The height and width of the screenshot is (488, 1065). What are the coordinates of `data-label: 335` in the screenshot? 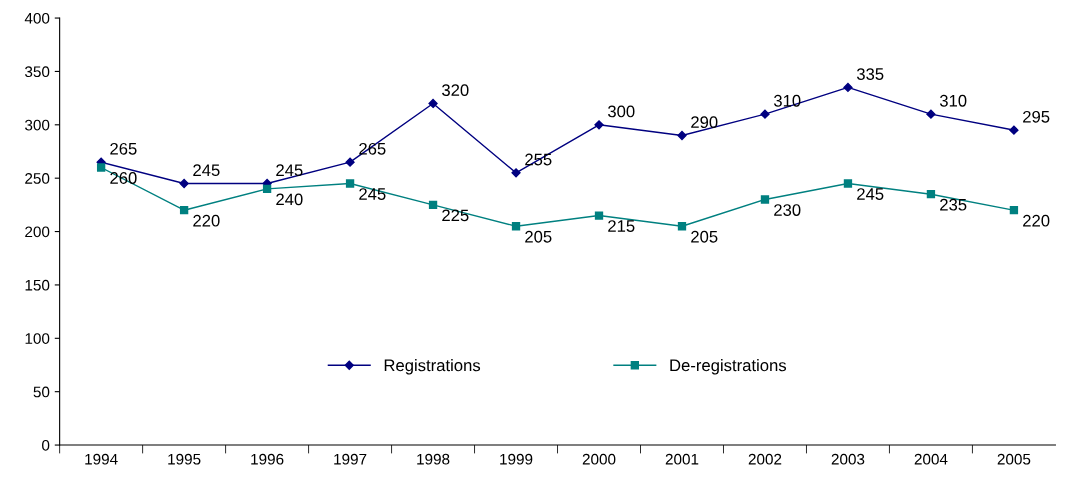 It's located at (870, 74).